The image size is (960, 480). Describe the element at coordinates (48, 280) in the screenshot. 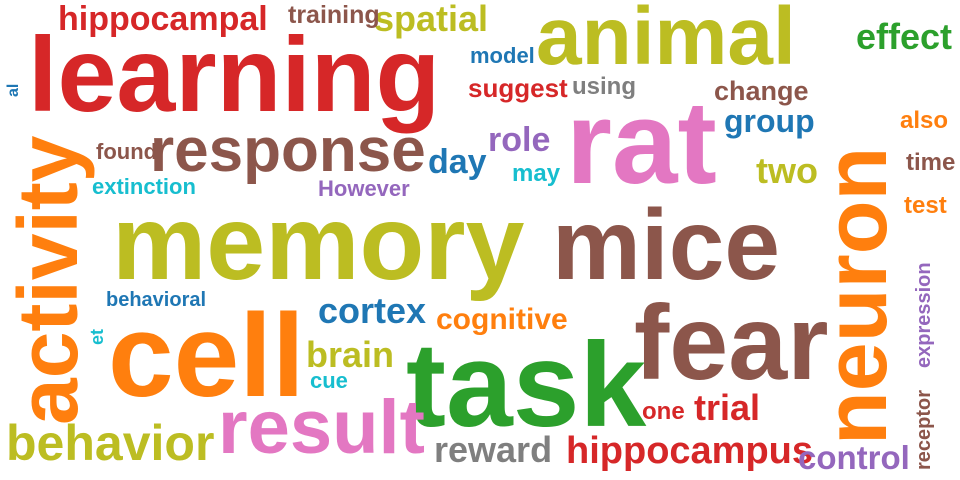

I see `word-activity: activity` at that location.